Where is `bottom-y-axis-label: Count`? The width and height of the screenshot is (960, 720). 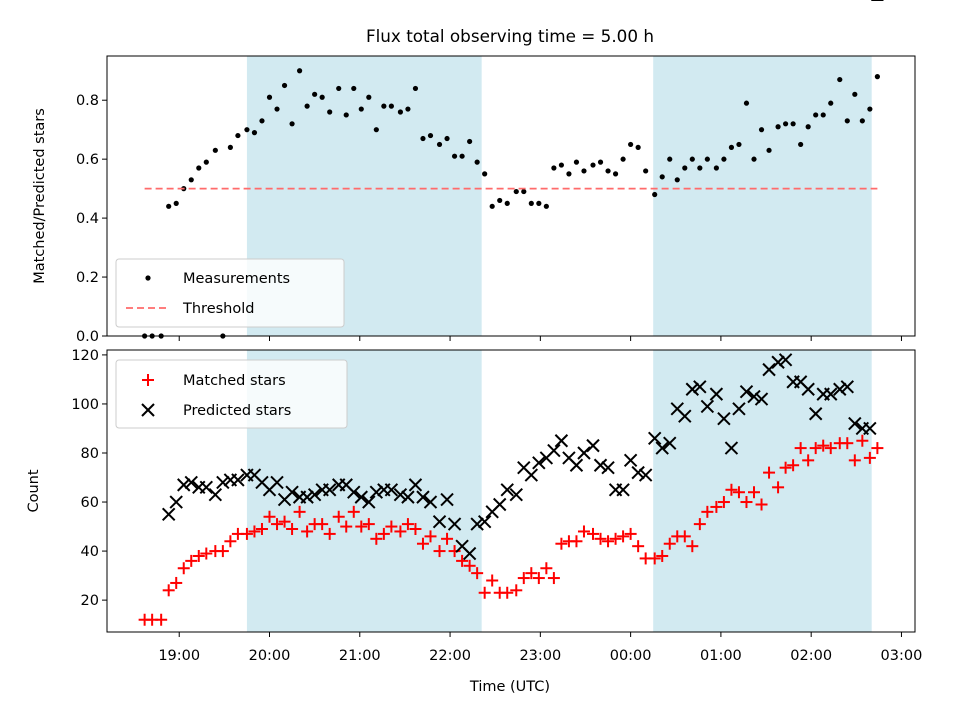
bottom-y-axis-label: Count is located at coordinates (34, 490).